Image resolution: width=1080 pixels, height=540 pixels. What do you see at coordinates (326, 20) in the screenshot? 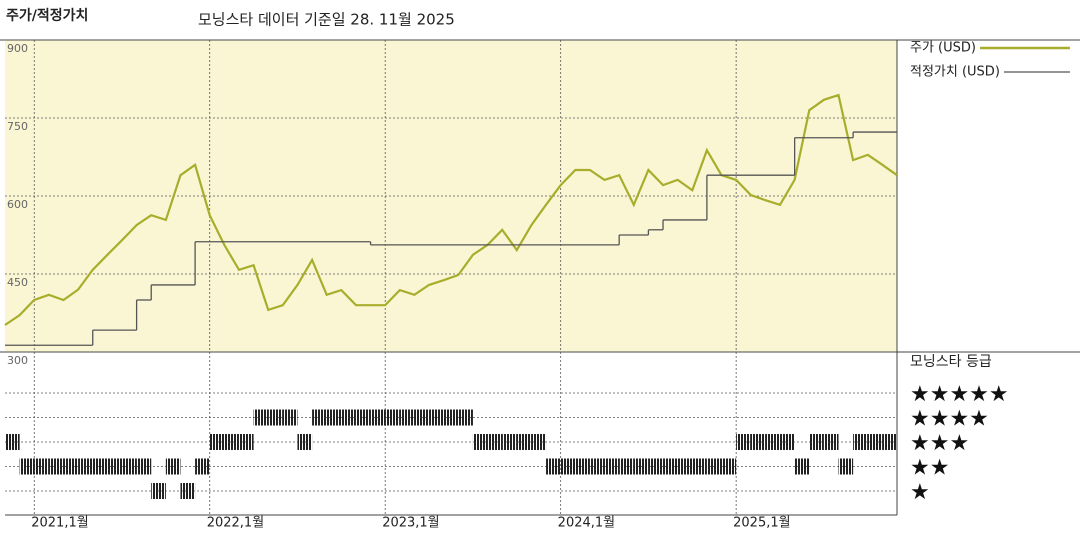
I see `chart-subtitle: 모닝스타 데이터 기준일 28. 11월 2025` at bounding box center [326, 20].